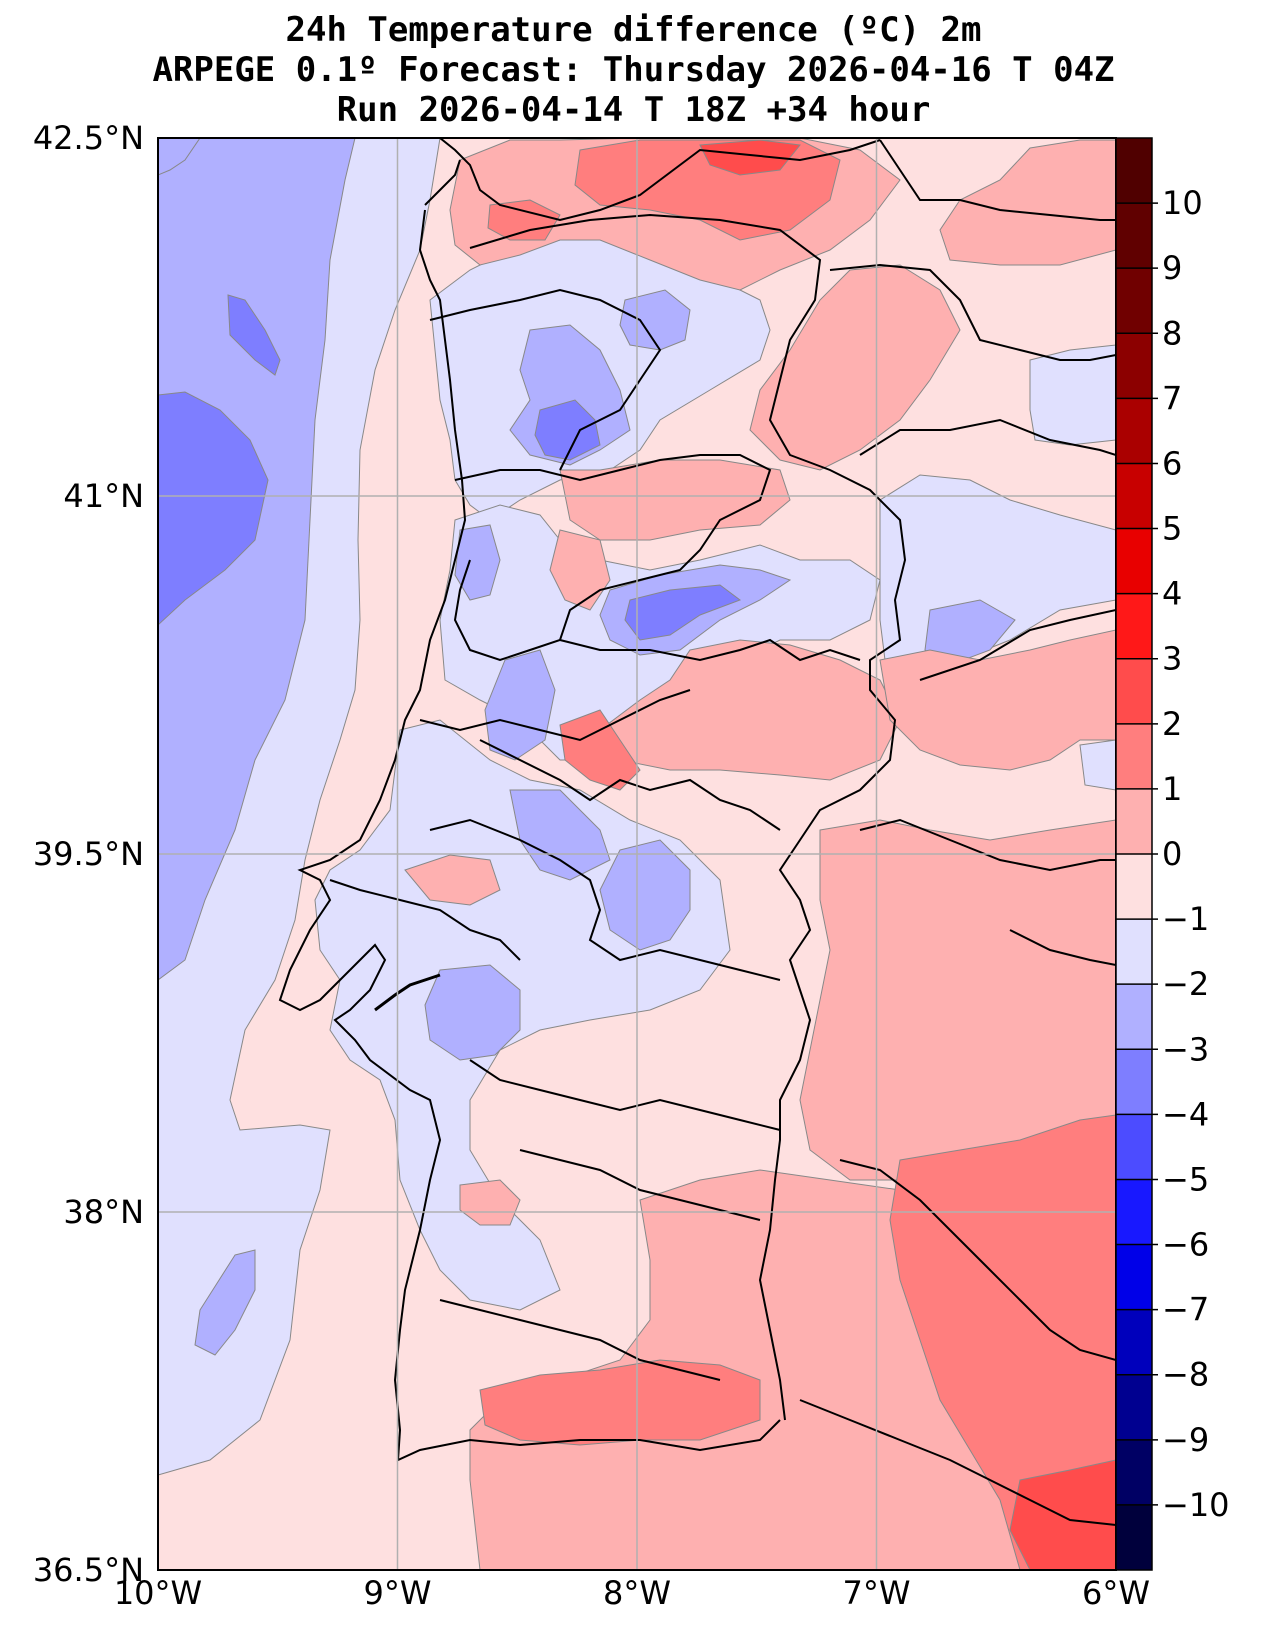 The height and width of the screenshot is (1646, 1267). Describe the element at coordinates (1185, 984) in the screenshot. I see `colorbar-tick-label: −2` at that location.